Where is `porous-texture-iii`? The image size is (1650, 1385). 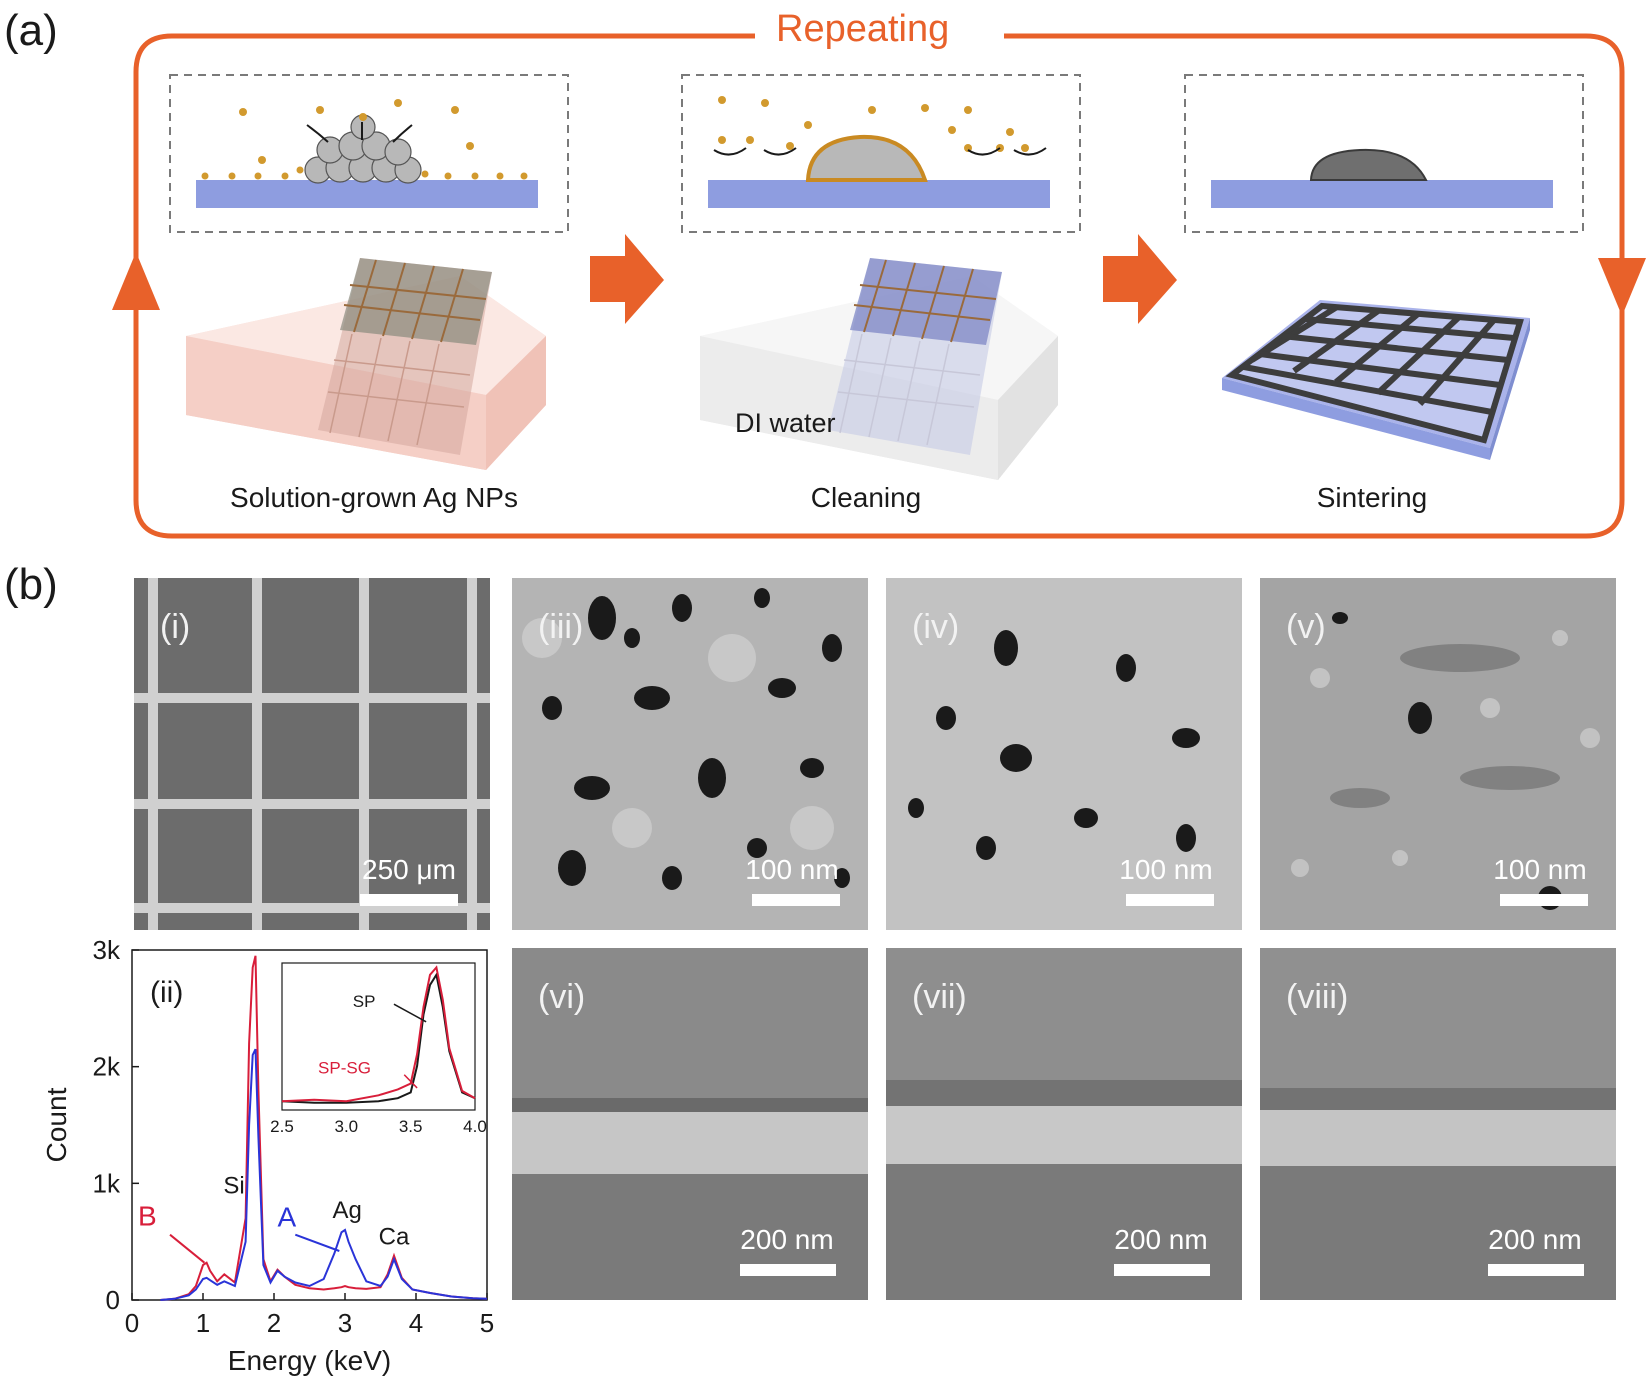
porous-texture-iii is located at coordinates (686, 739).